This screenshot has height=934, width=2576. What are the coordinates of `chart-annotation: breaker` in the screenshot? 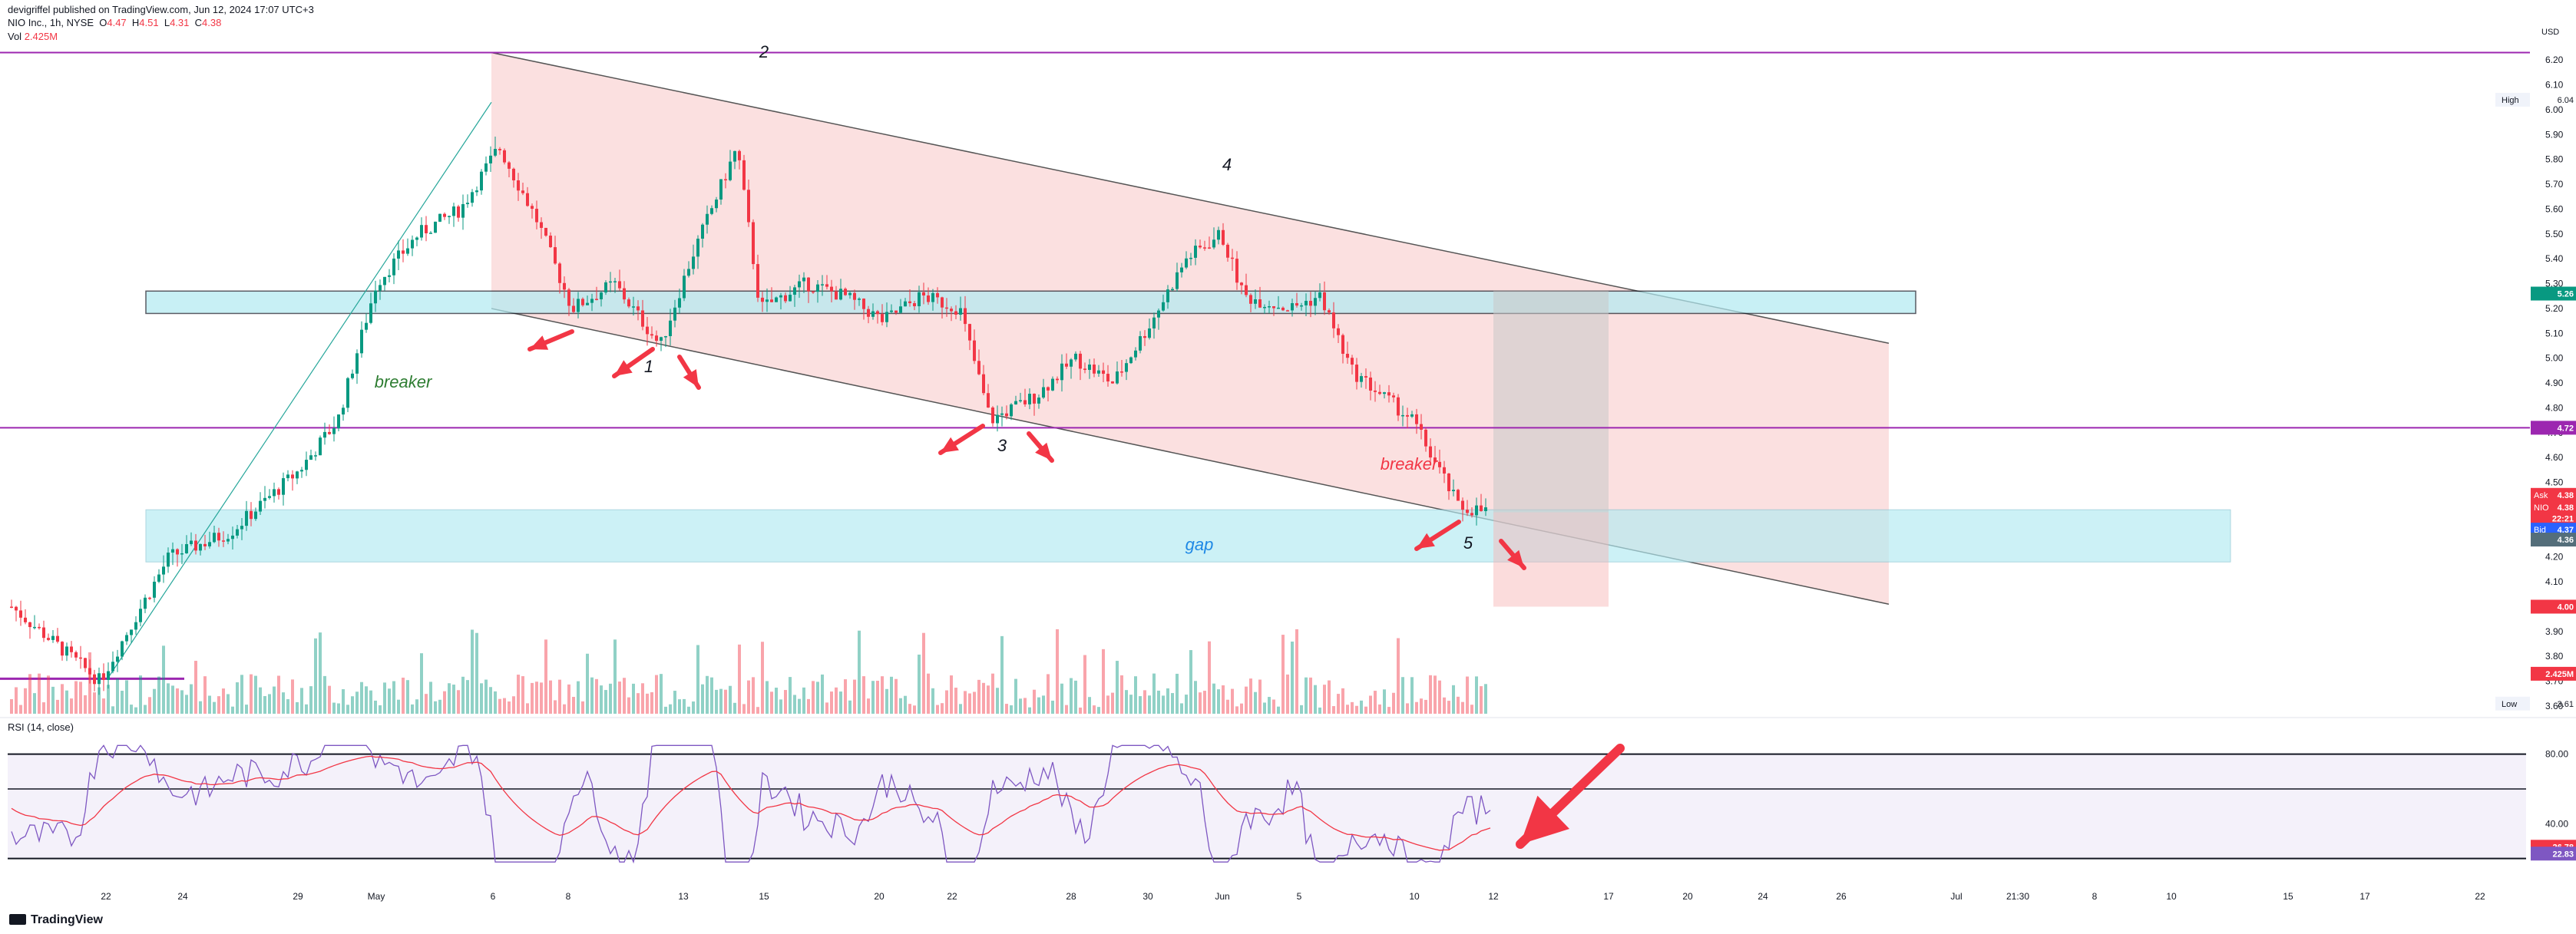 It's located at (404, 381).